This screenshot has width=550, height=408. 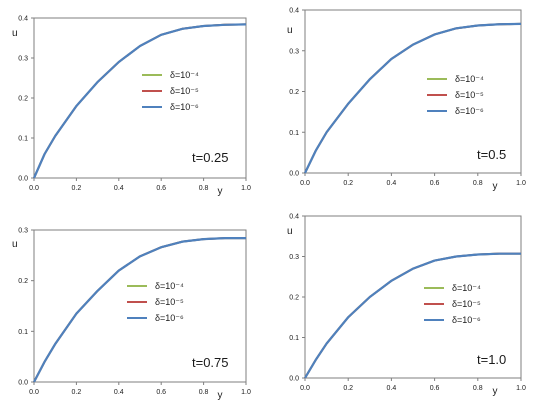 What do you see at coordinates (491, 359) in the screenshot?
I see `time-annotation: t=1.0` at bounding box center [491, 359].